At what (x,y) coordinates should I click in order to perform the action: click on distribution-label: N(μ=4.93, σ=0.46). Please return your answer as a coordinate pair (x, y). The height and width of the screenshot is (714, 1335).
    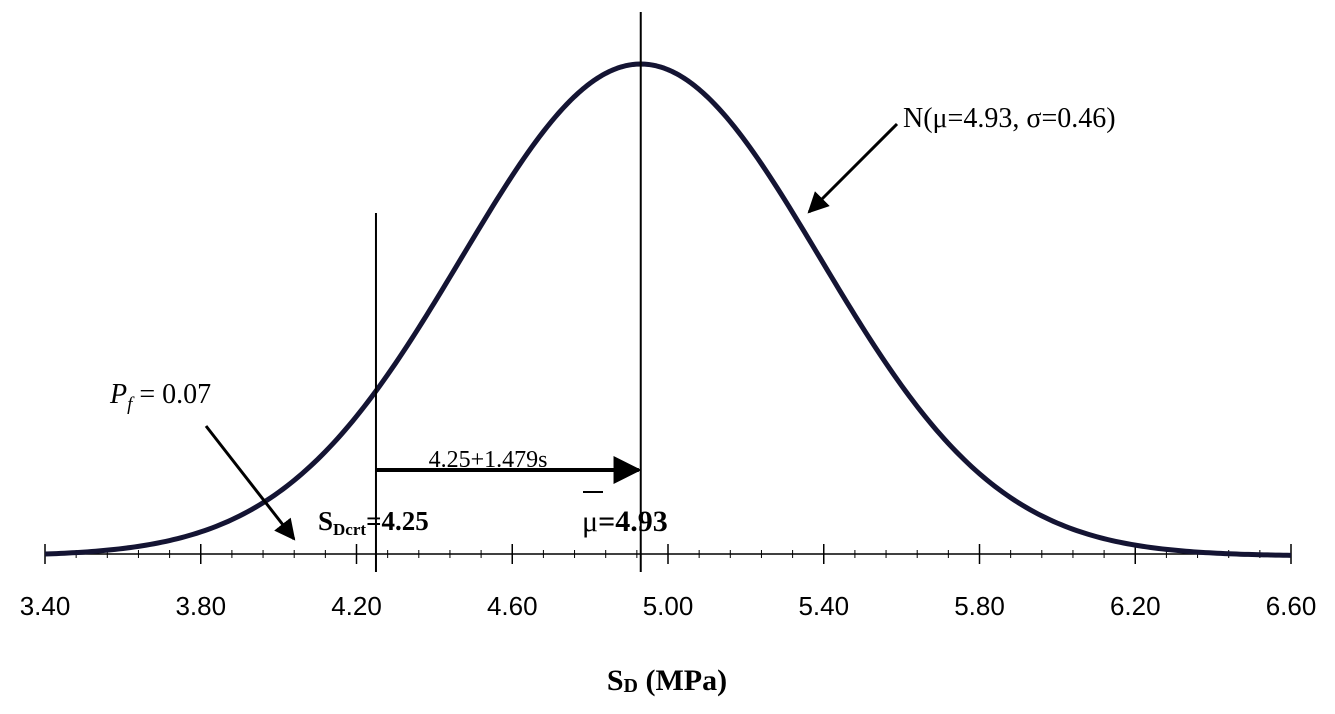
    Looking at the image, I should click on (1009, 118).